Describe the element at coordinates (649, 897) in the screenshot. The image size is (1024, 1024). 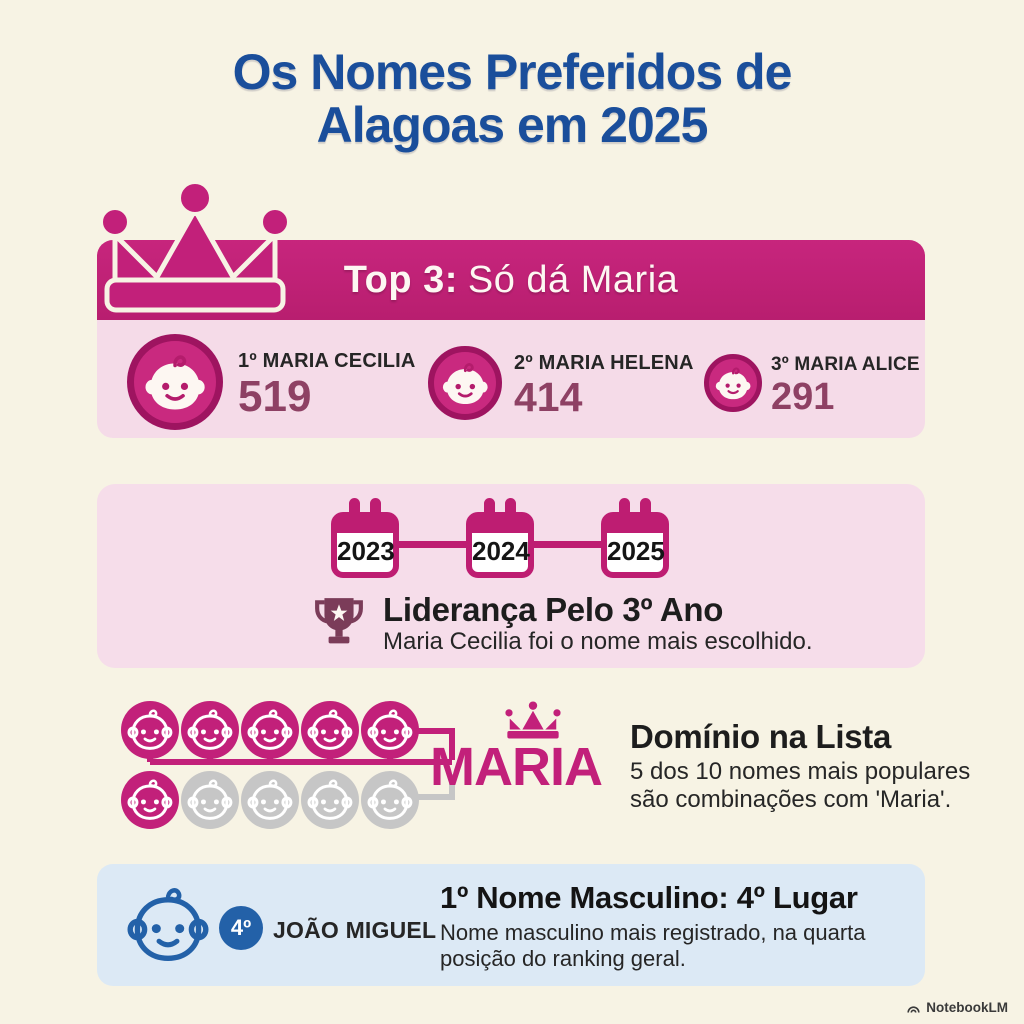
I see `masculine-heading: 1º Nome Masculino: 4º Lugar` at that location.